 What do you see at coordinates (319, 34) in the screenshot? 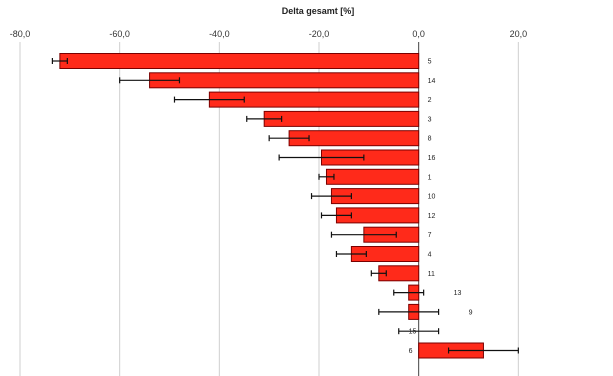
I see `x-tick-label: -20,0` at bounding box center [319, 34].